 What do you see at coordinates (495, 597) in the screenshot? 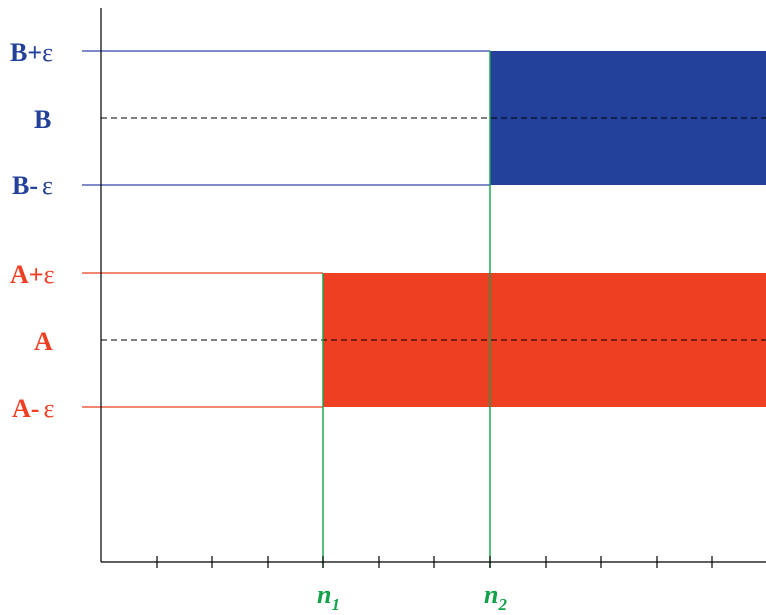
I see `label-n2: n2` at bounding box center [495, 597].